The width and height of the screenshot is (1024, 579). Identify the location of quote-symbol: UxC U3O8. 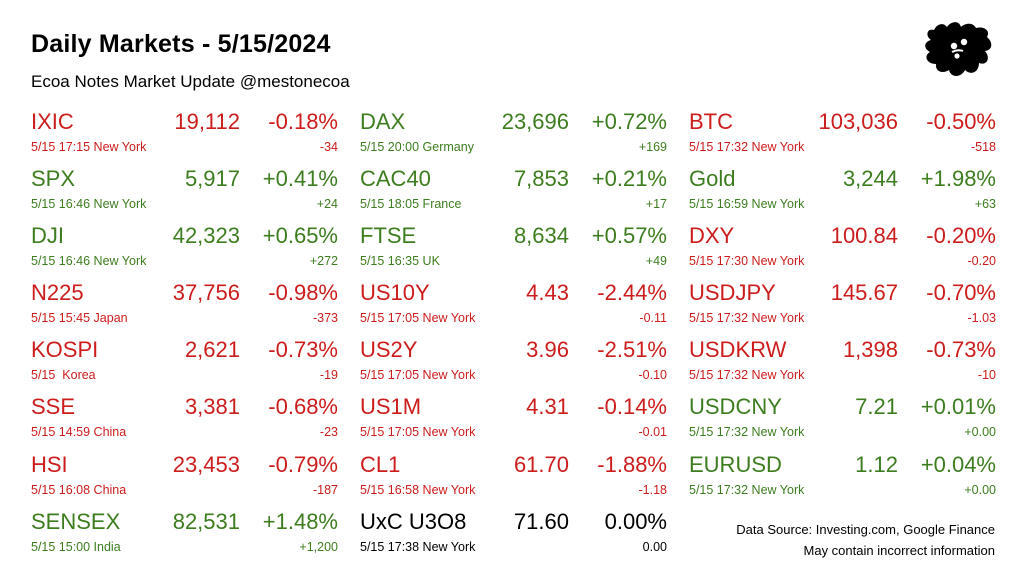
(413, 521).